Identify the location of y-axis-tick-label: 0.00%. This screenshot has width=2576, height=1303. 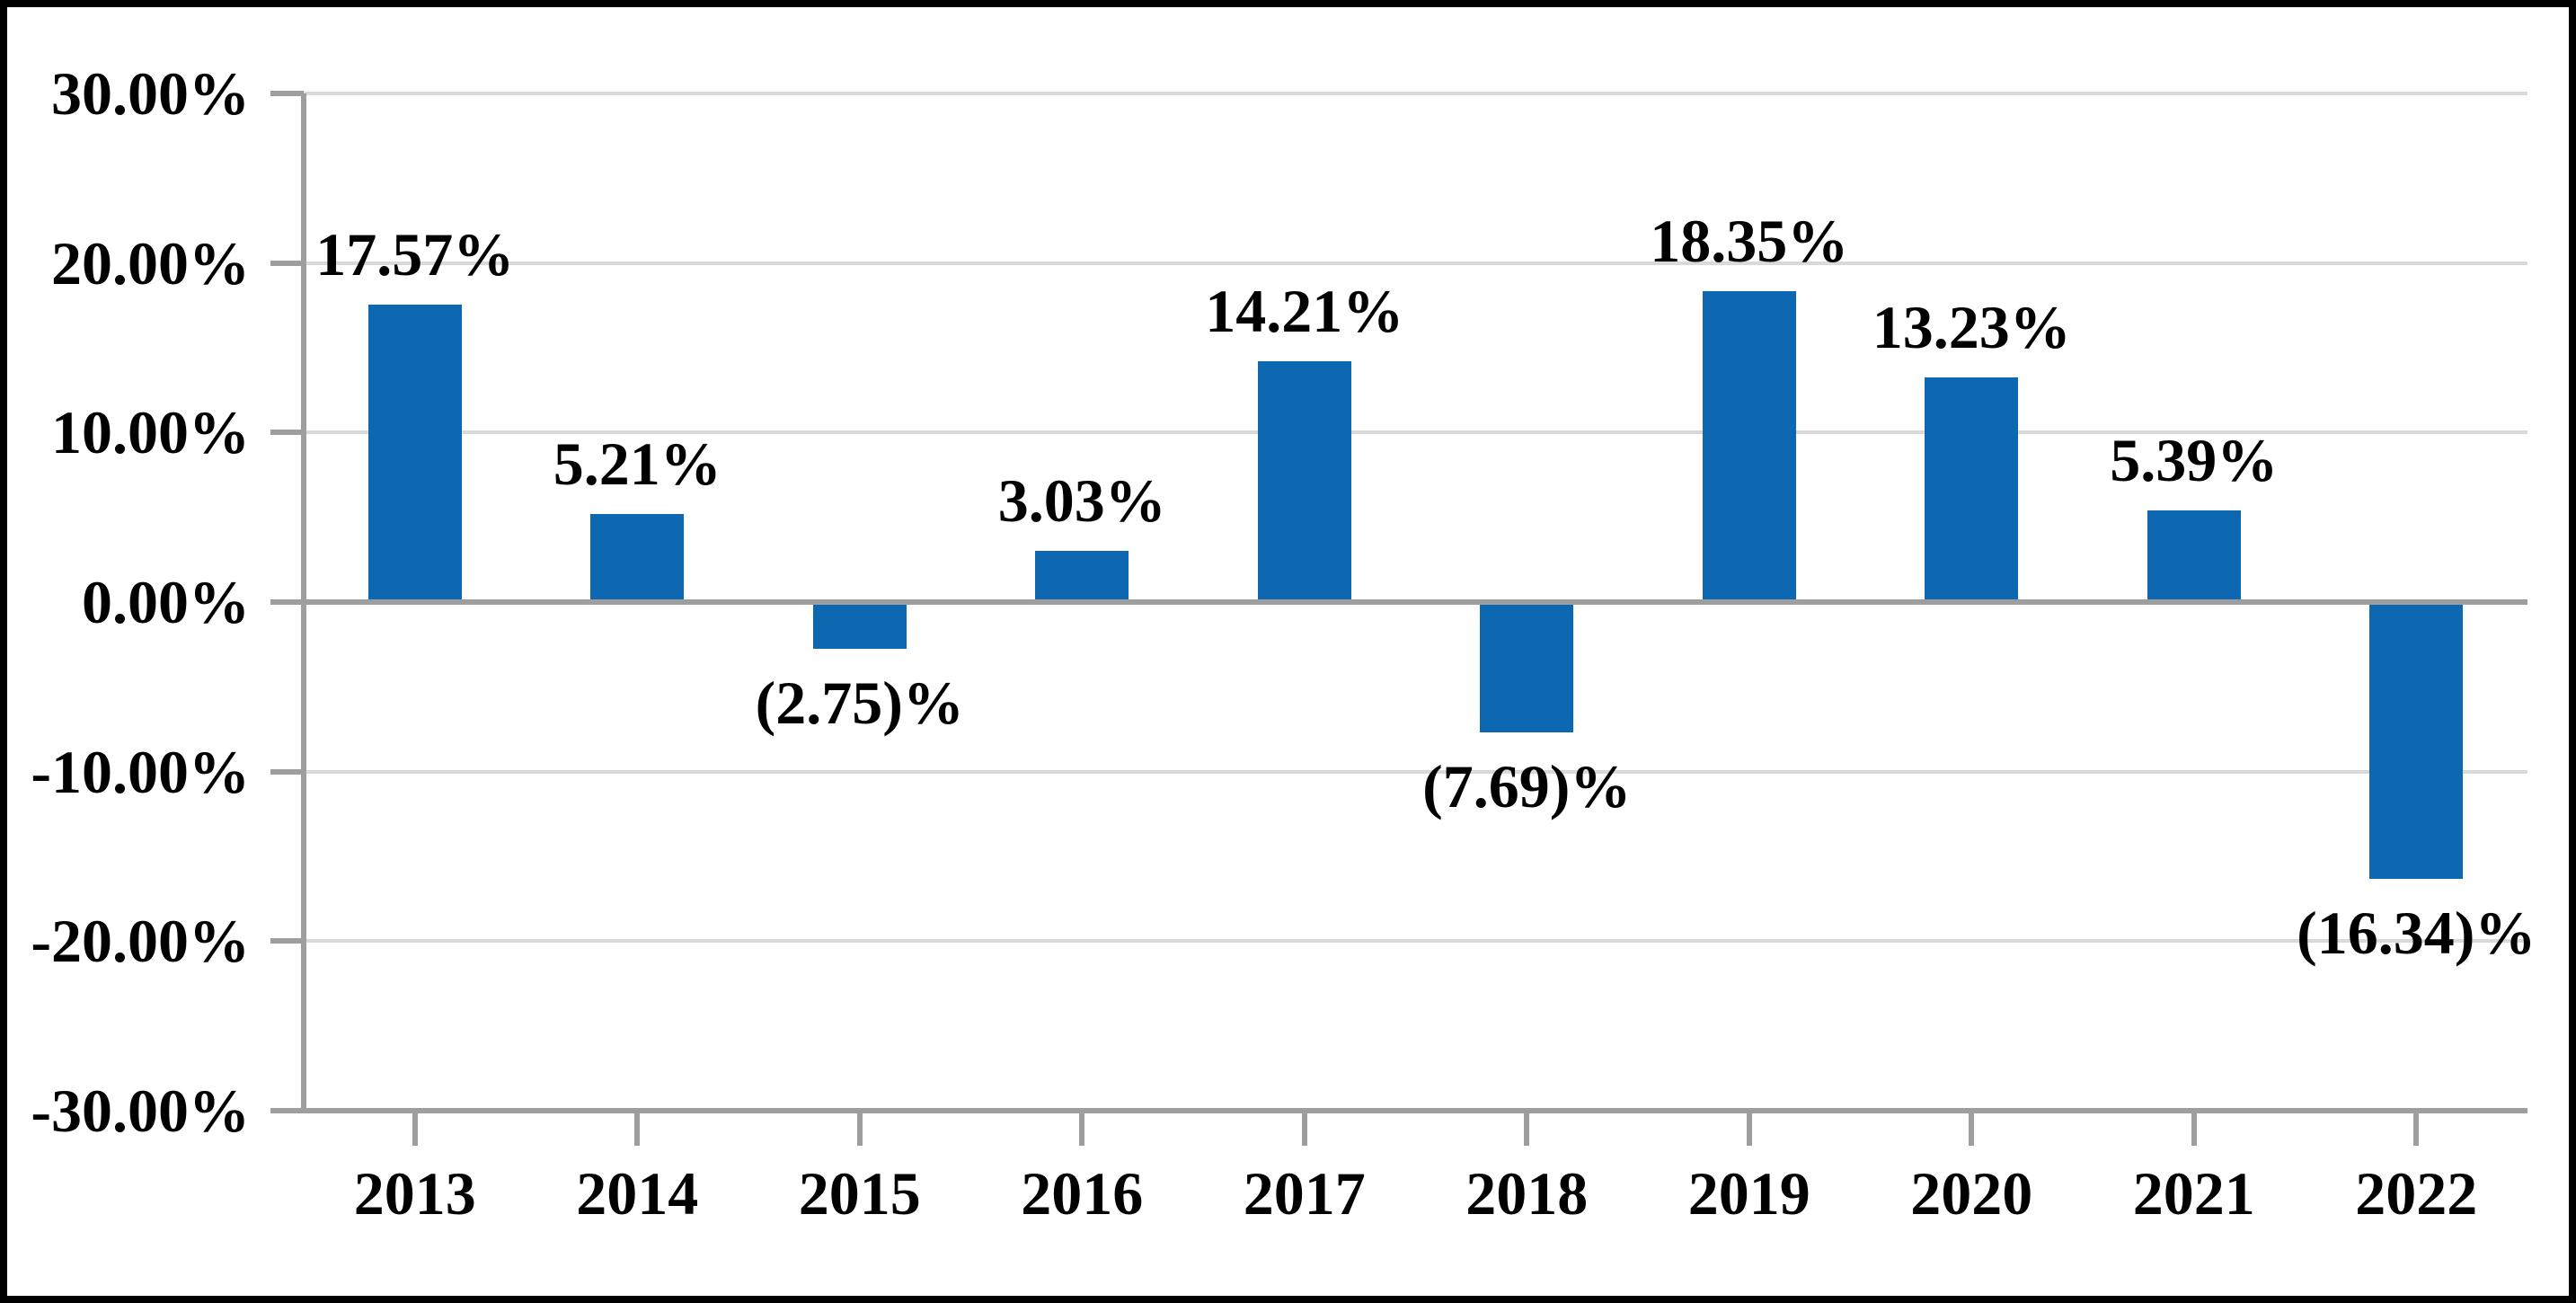
(166, 602).